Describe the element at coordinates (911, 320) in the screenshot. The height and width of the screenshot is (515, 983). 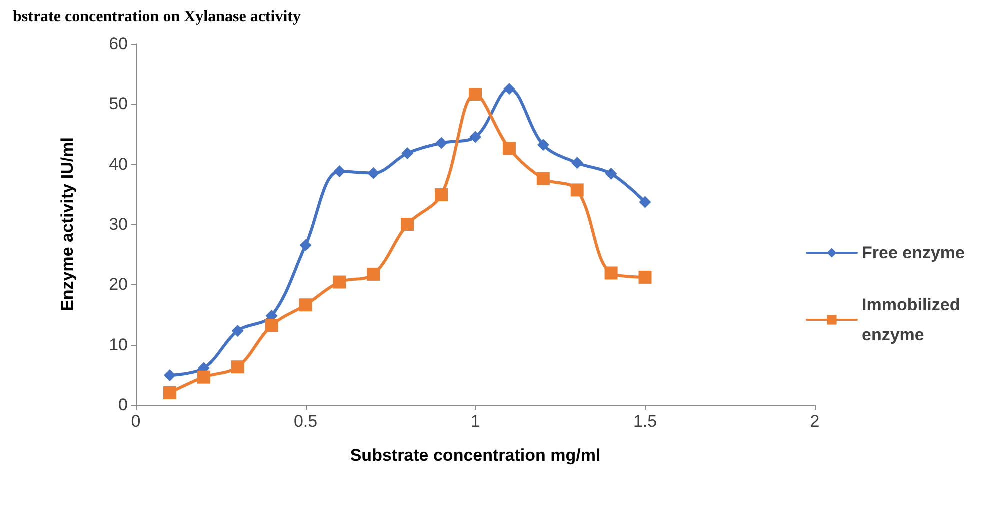
I see `legend-label: Immobilized enzyme` at that location.